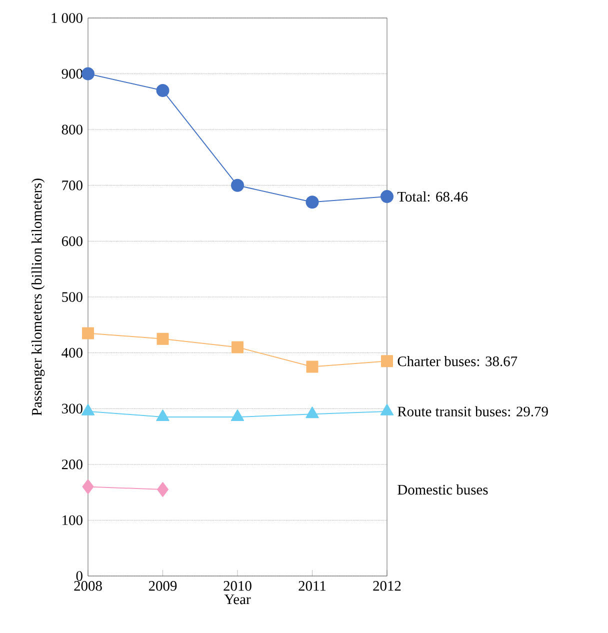 Image resolution: width=608 pixels, height=633 pixels. I want to click on y-tick-label: 700, so click(72, 185).